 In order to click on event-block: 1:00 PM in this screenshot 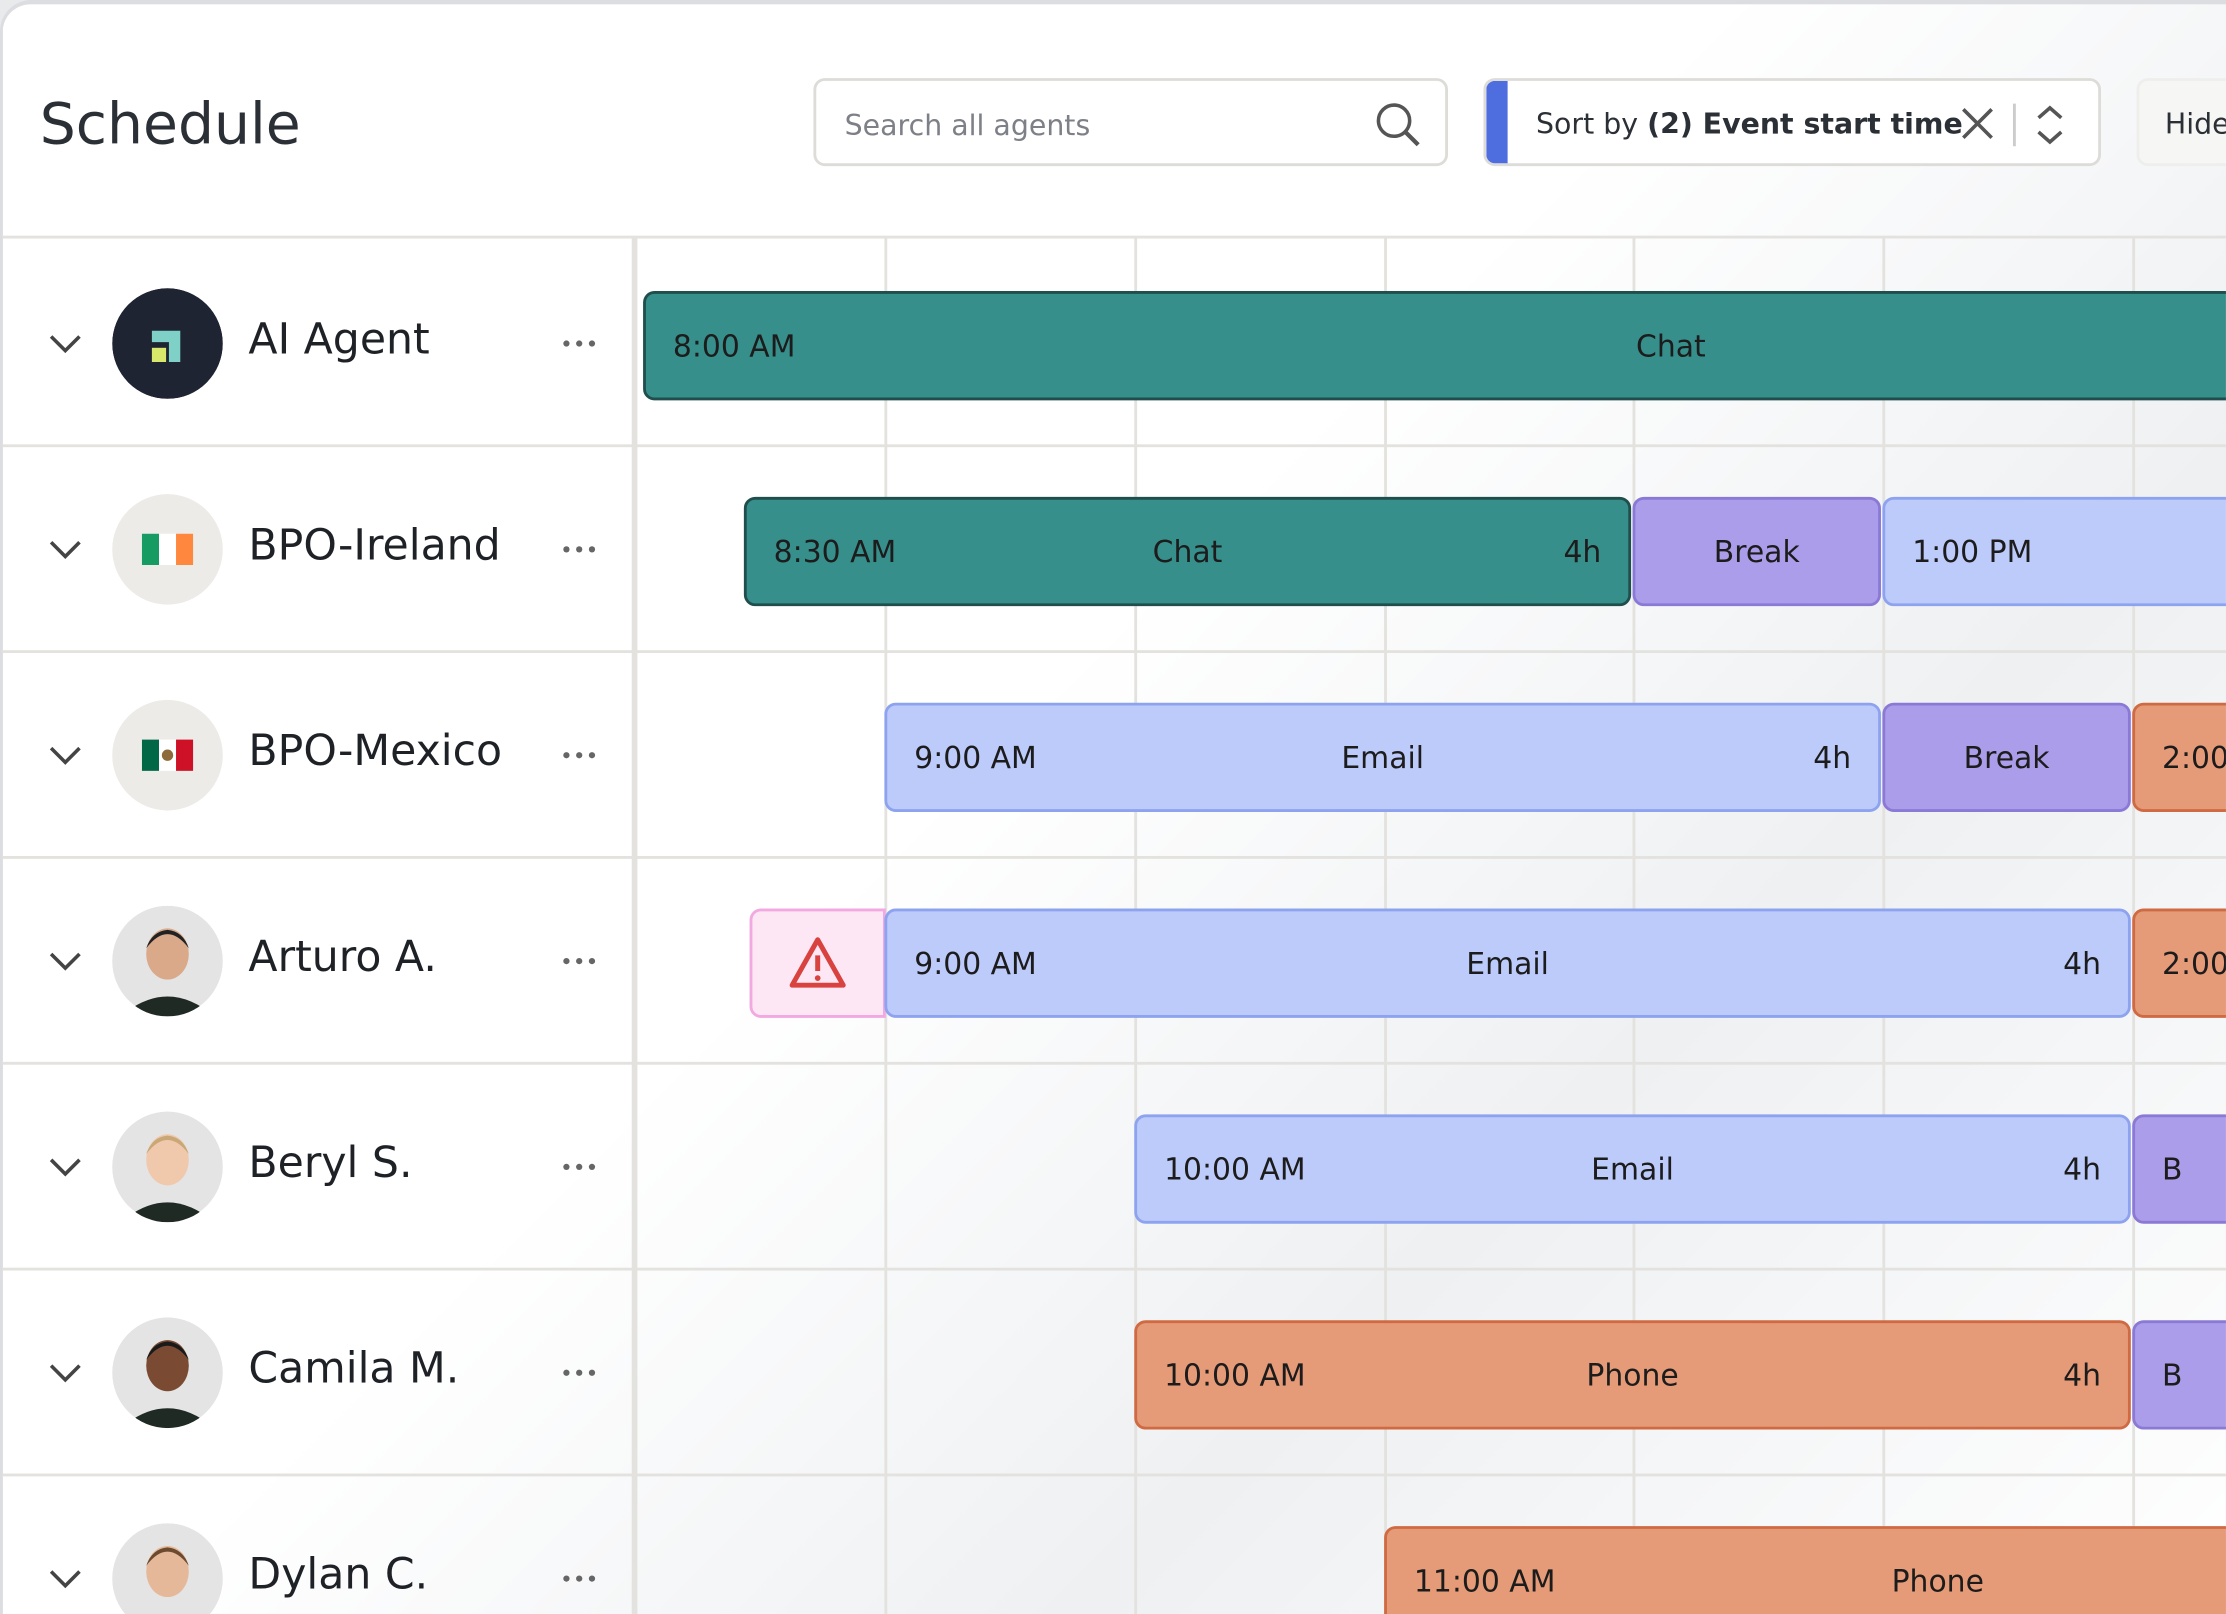, I will do `click(2054, 551)`.